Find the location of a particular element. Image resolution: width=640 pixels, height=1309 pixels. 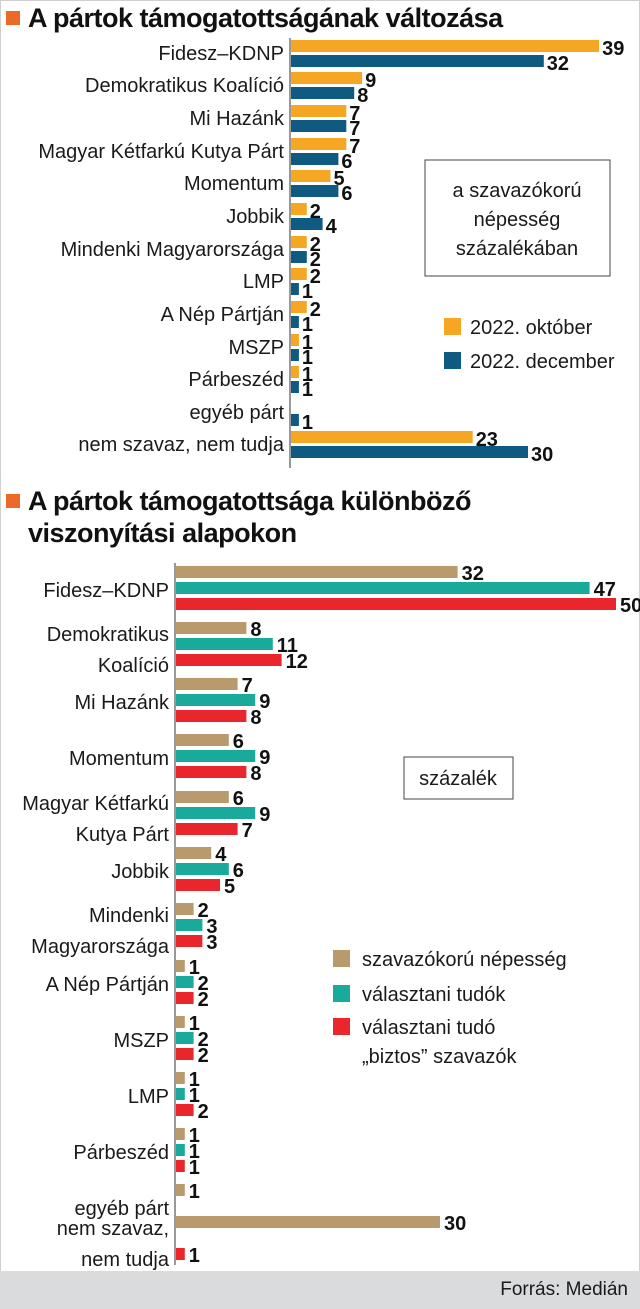

chart1-category-label: Magyar Kétfarkú Kutya Párt is located at coordinates (161, 152).